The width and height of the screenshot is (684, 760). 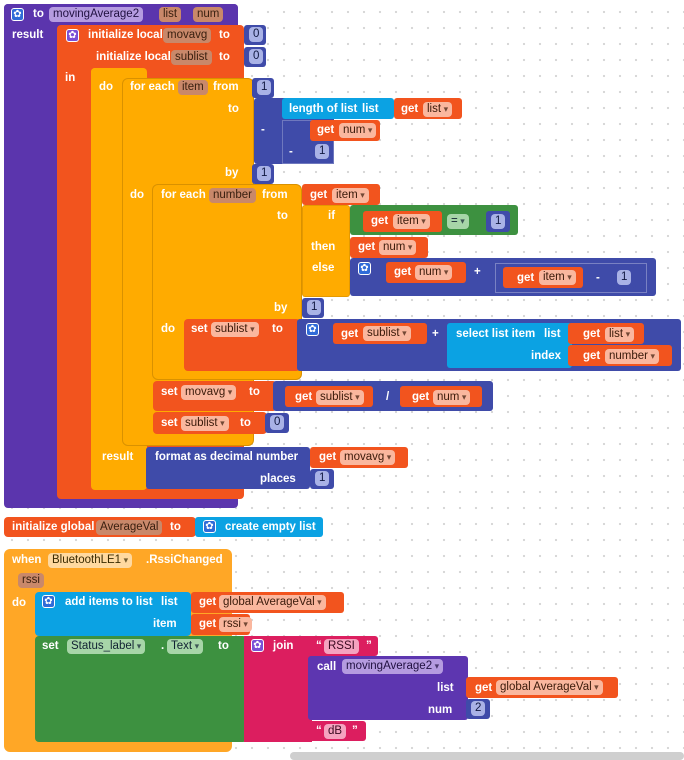 What do you see at coordinates (355, 731) in the screenshot?
I see `quote-close: ”` at bounding box center [355, 731].